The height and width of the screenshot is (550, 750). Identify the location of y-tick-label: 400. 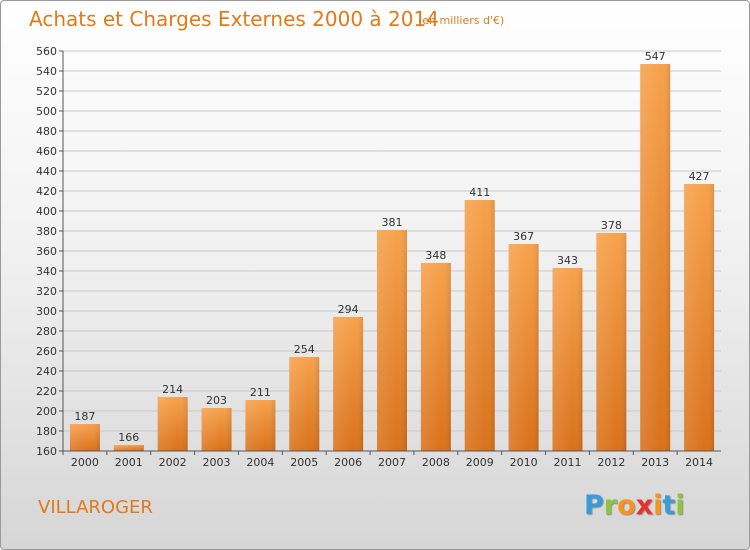
(46, 211).